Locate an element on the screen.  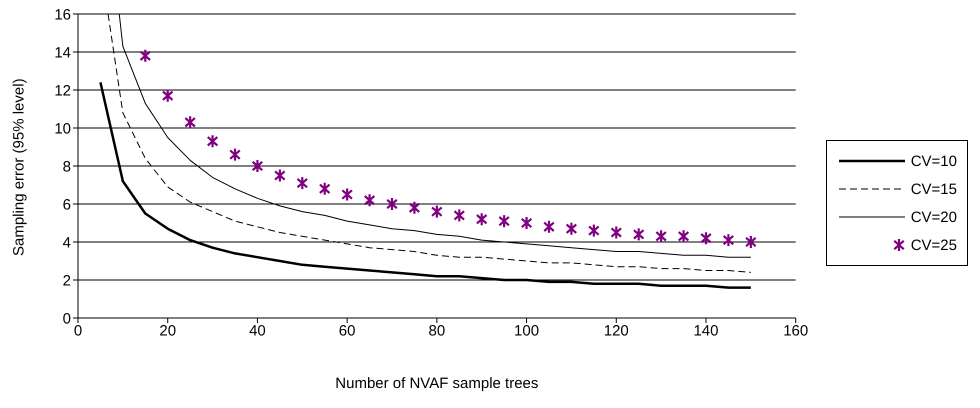
x-tick-label: 0 is located at coordinates (78, 331).